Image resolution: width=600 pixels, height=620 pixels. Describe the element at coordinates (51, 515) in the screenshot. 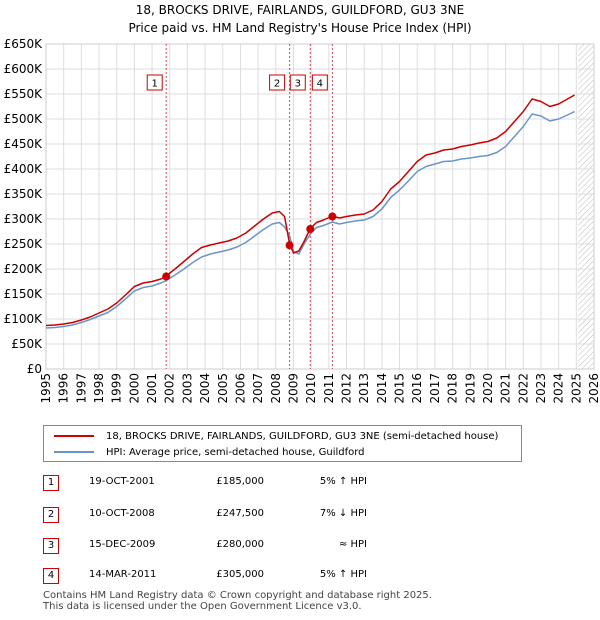

I see `sale-number-badge: 2` at that location.